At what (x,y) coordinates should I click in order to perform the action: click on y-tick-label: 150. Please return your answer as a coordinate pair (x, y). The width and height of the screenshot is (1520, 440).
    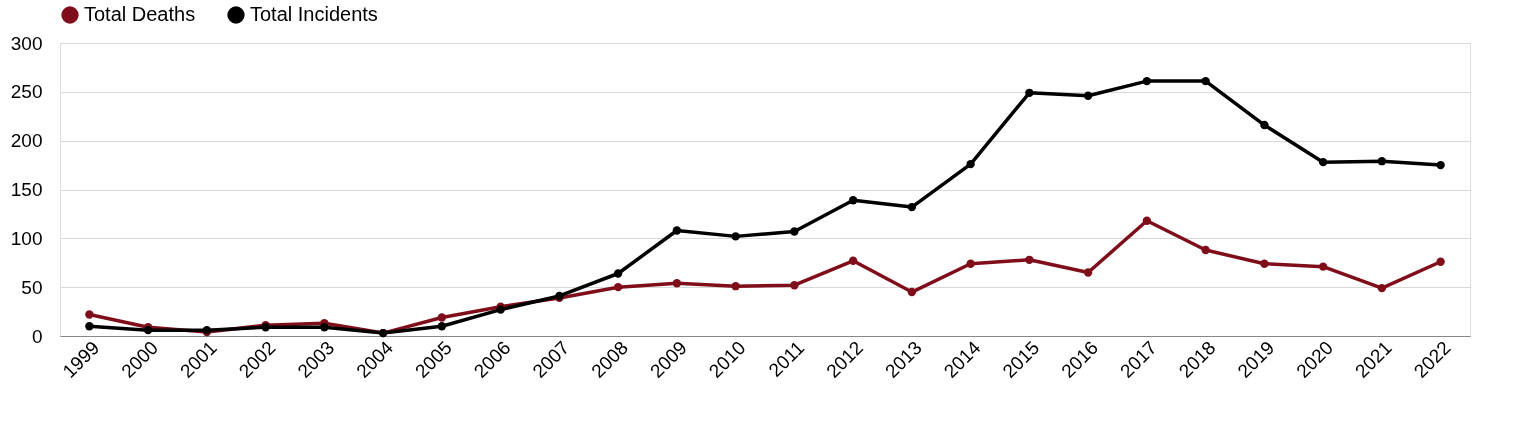
    Looking at the image, I should click on (26, 189).